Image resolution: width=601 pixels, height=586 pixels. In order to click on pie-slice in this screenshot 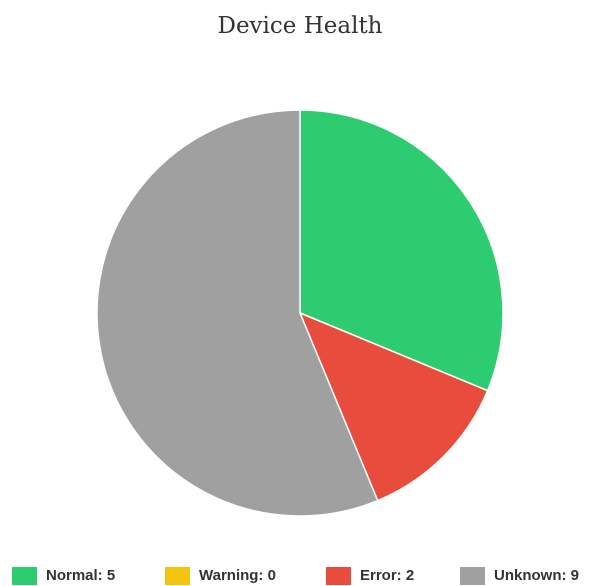, I will do `click(393, 406)`.